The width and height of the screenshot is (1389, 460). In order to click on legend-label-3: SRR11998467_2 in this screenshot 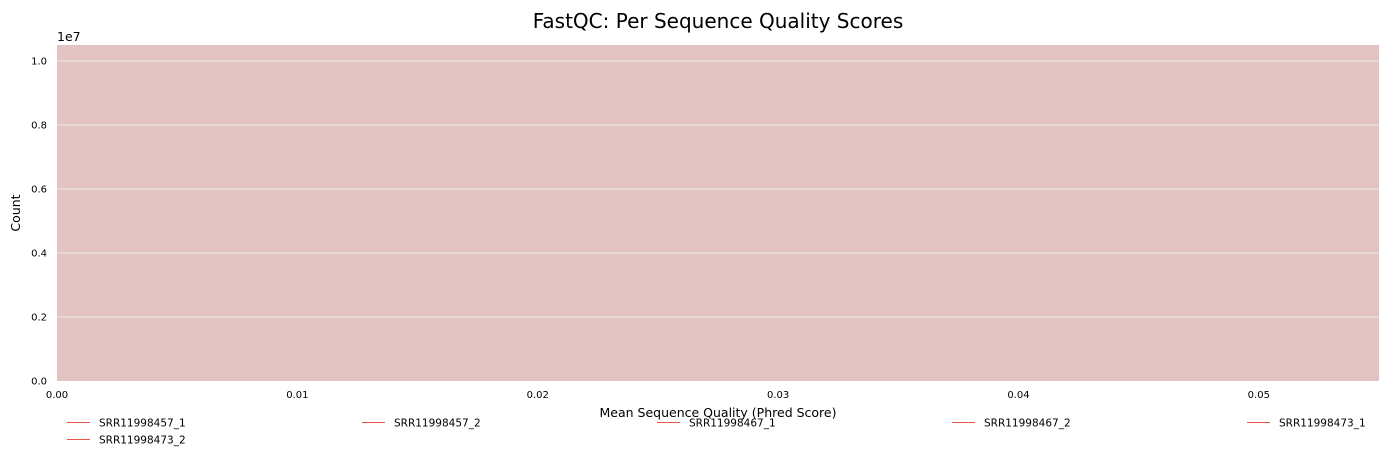, I will do `click(1027, 424)`.